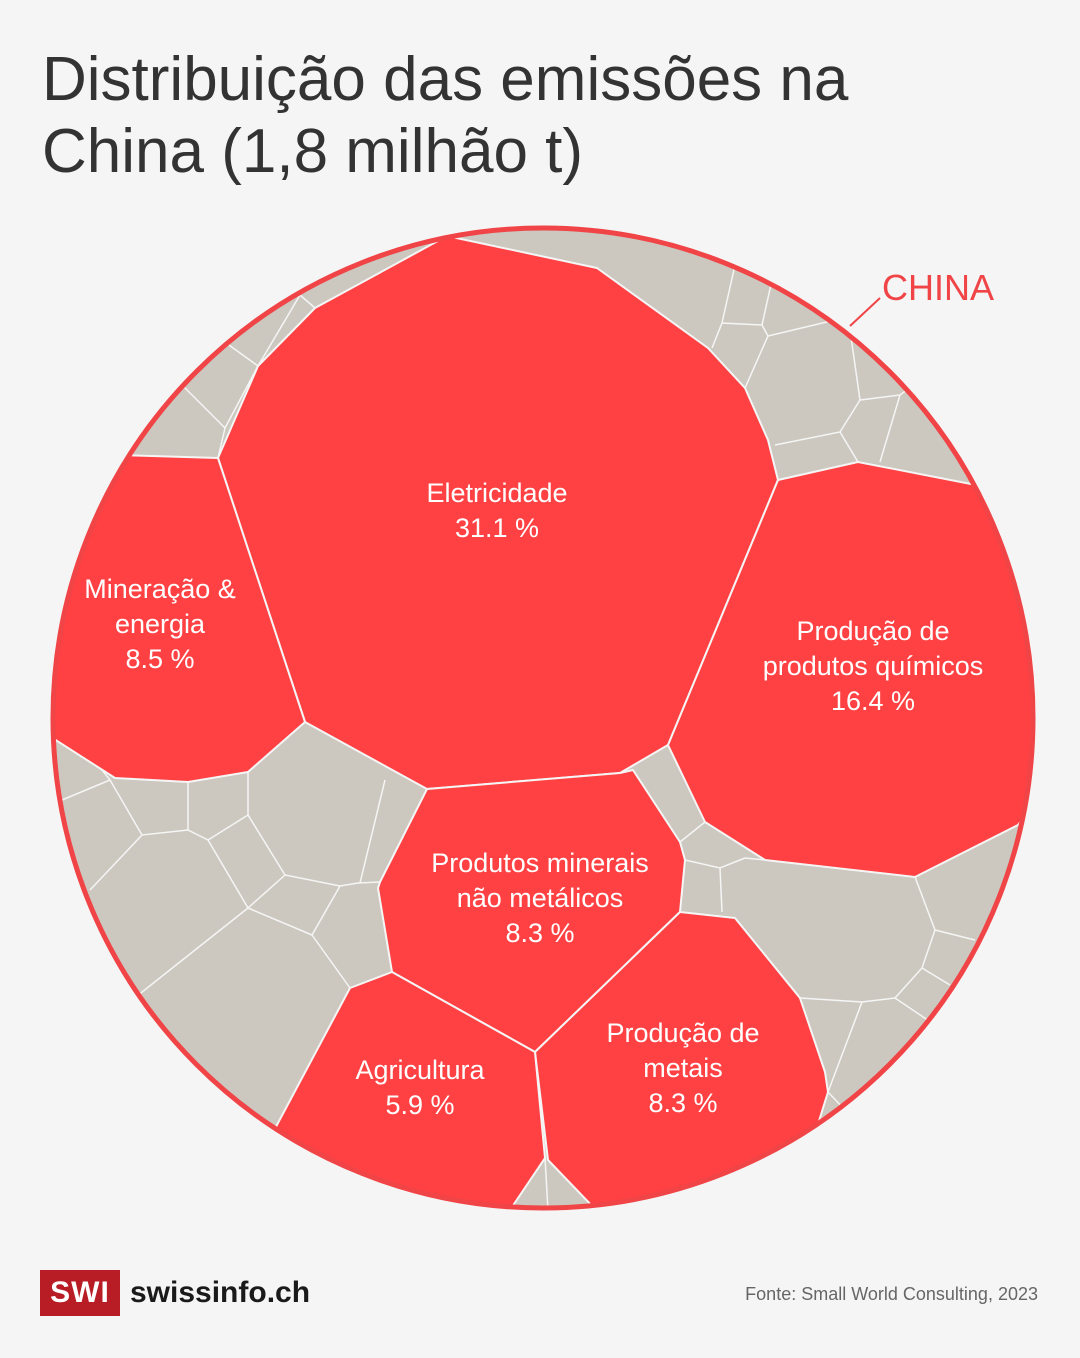 This screenshot has width=1080, height=1358. I want to click on sector-name-label: metais, so click(683, 1068).